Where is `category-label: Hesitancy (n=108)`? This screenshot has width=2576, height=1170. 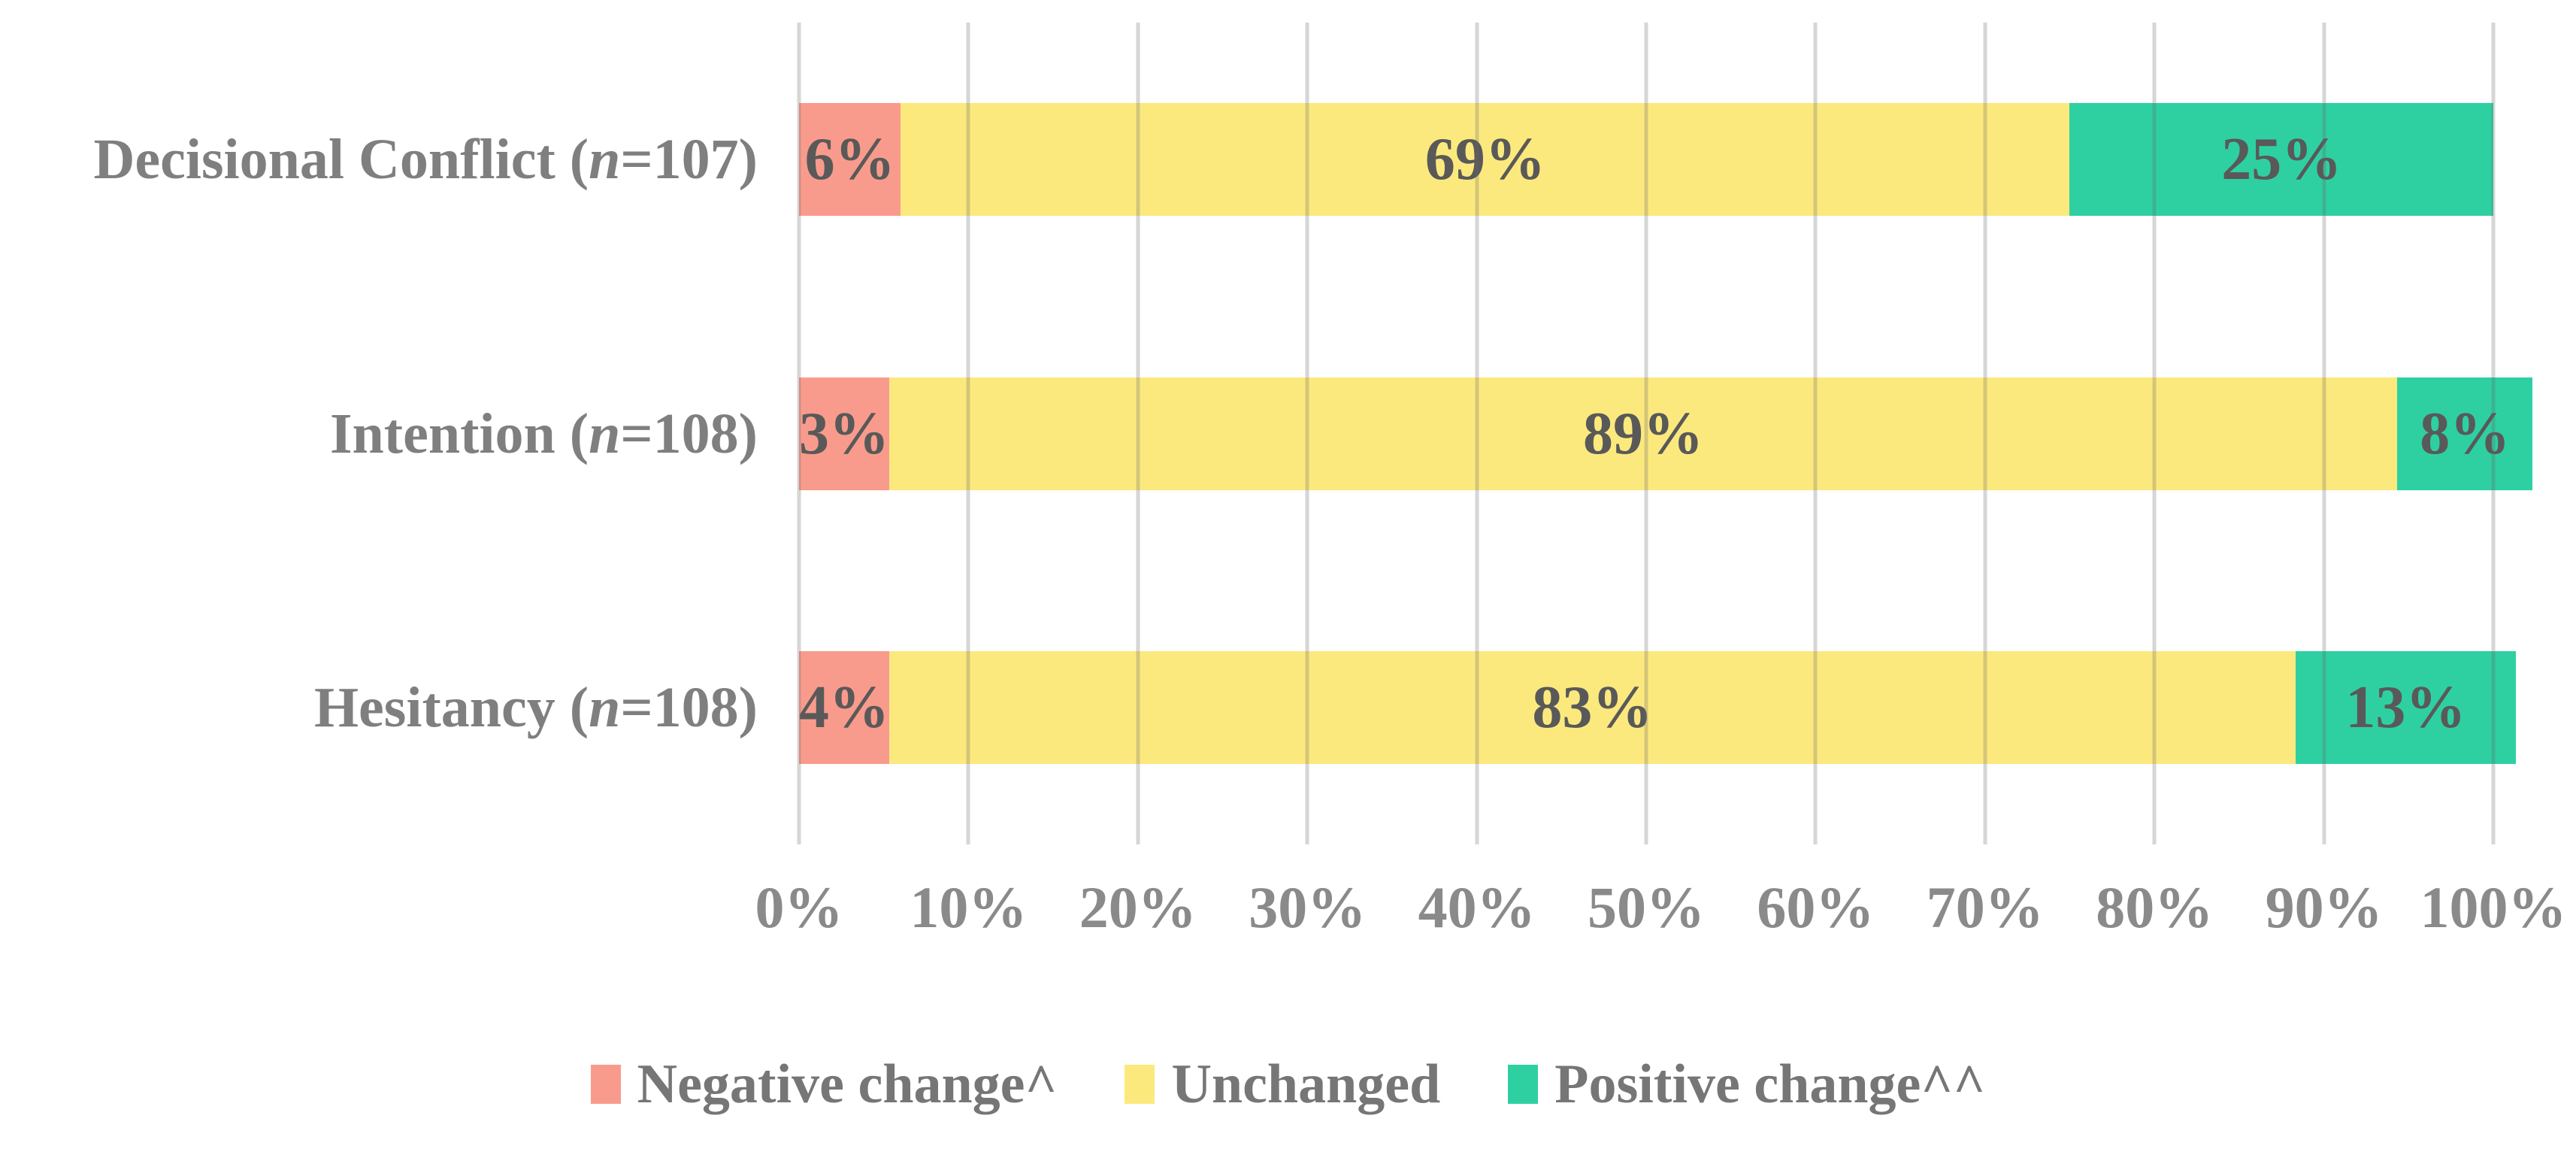 category-label: Hesitancy (n=108) is located at coordinates (379, 707).